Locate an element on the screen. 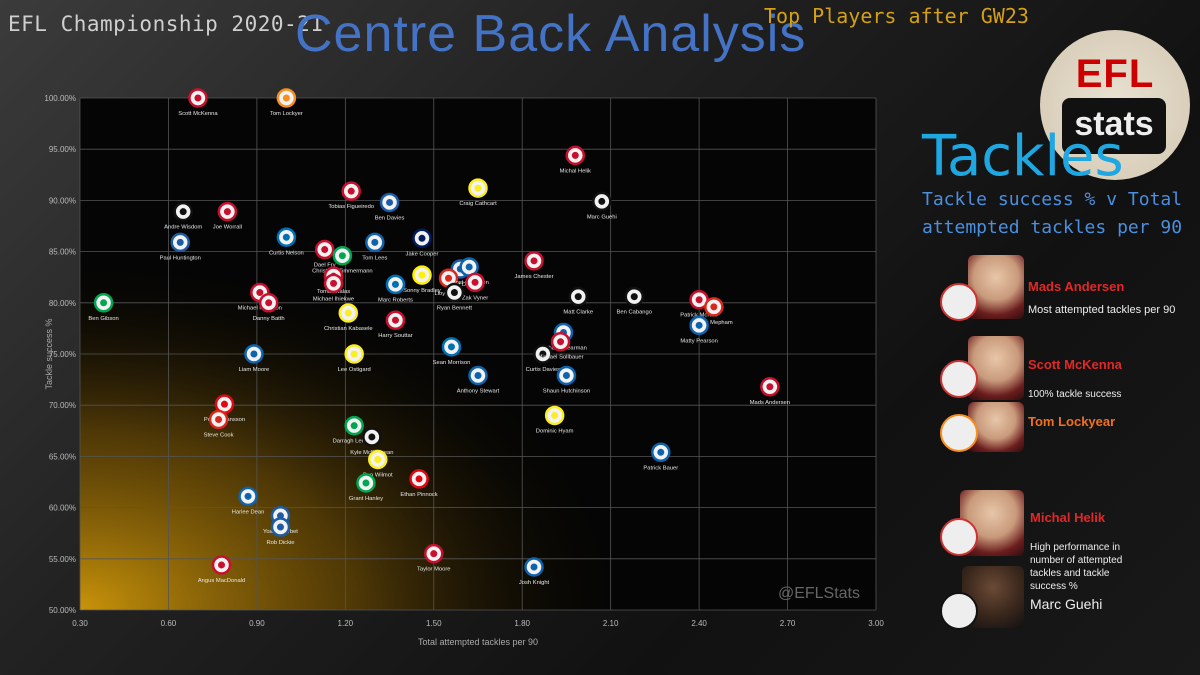  player-label: Anthony Stewart is located at coordinates (478, 392).